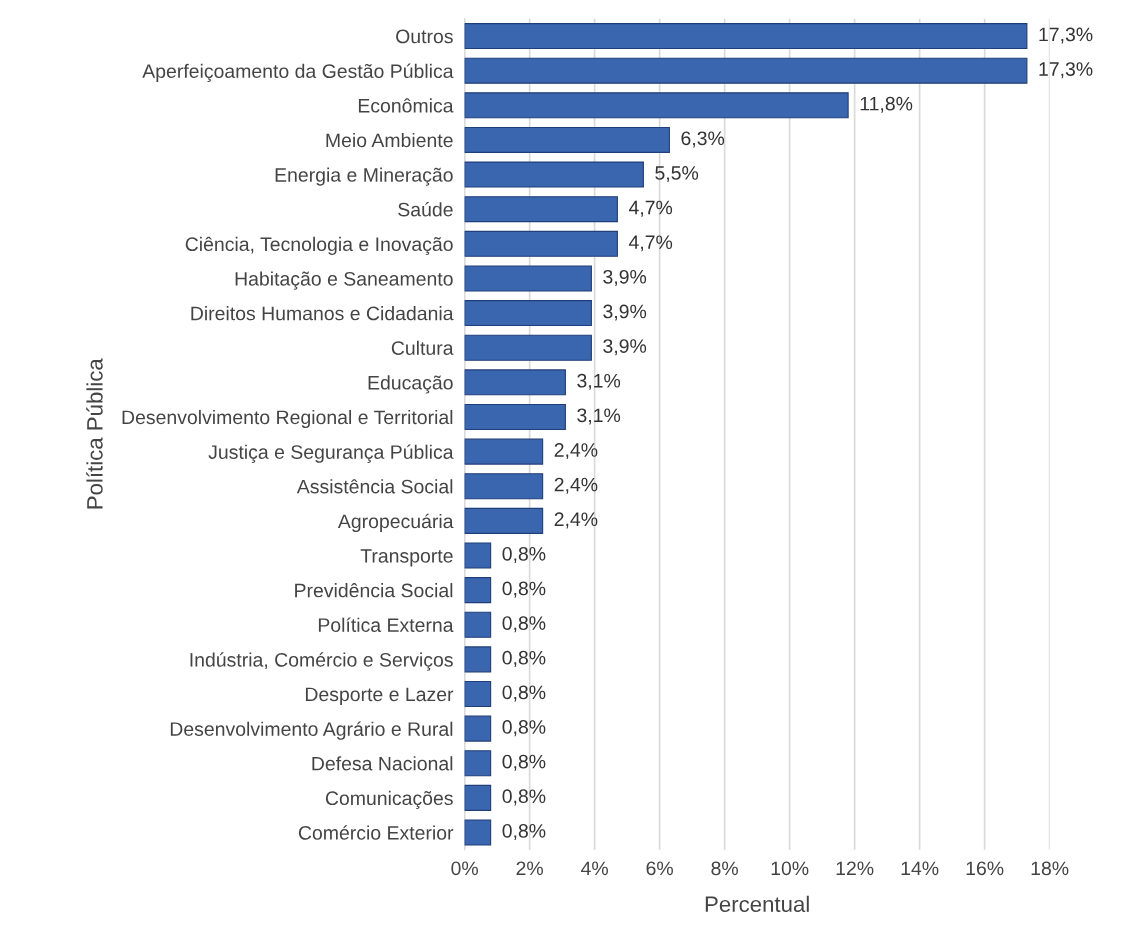 The height and width of the screenshot is (938, 1125). What do you see at coordinates (364, 176) in the screenshot?
I see `y-tick-label: Energia e Mineração` at bounding box center [364, 176].